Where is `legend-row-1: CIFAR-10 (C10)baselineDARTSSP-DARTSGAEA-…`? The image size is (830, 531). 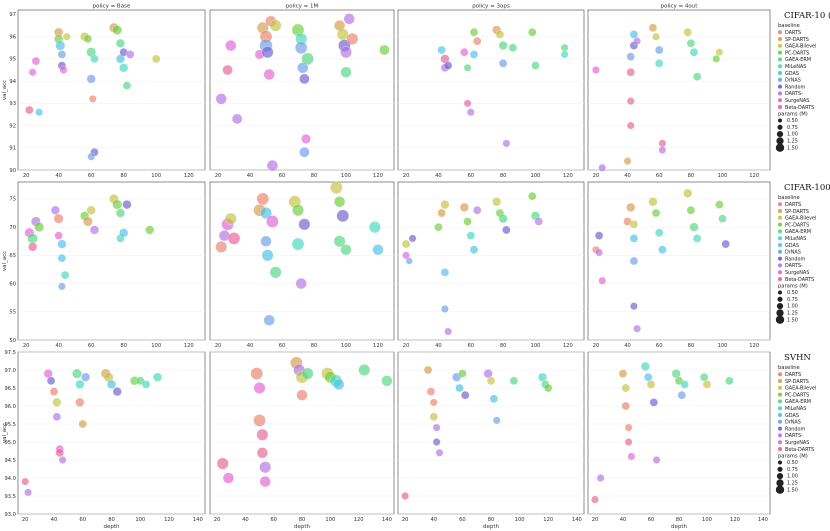
legend-row-1: CIFAR-10 (C10)baselineDARTSSP-DARTSGAEA-… is located at coordinates (802, 81).